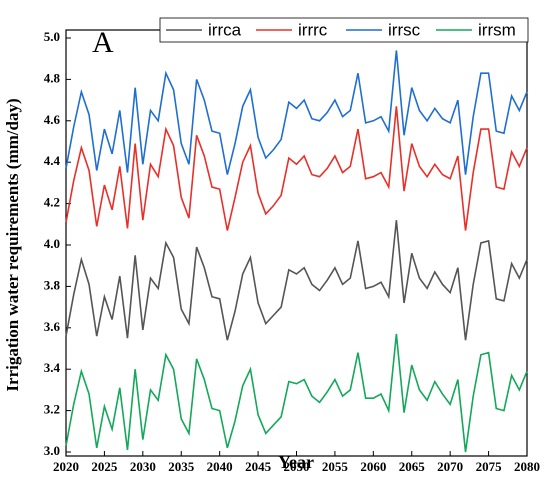  I want to click on x-tick-label: 2070, so click(450, 466).